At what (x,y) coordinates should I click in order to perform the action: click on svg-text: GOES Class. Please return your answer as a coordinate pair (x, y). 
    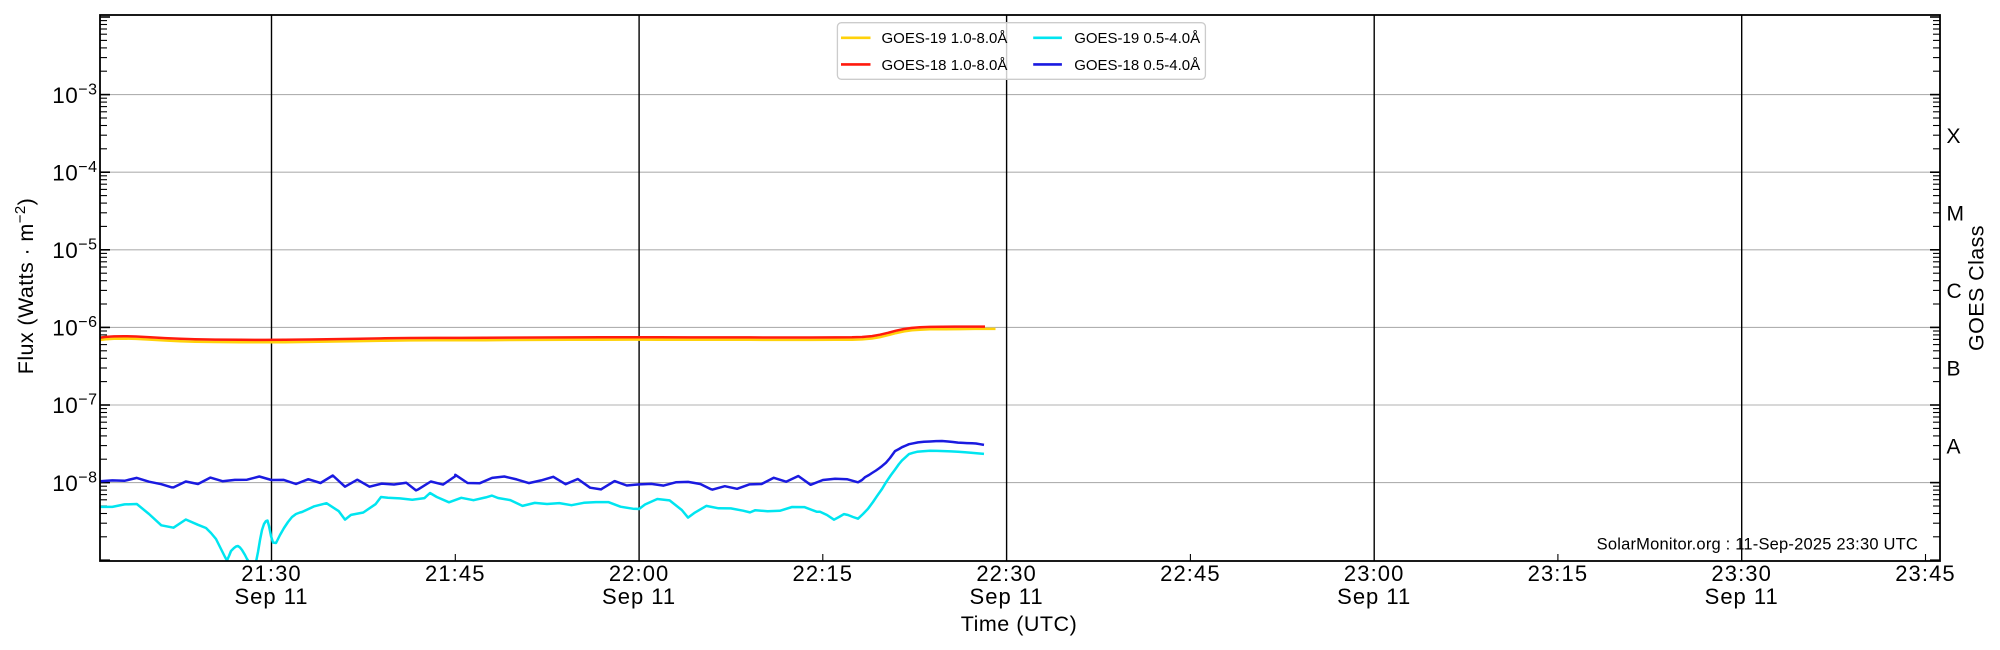
    Looking at the image, I should click on (1977, 288).